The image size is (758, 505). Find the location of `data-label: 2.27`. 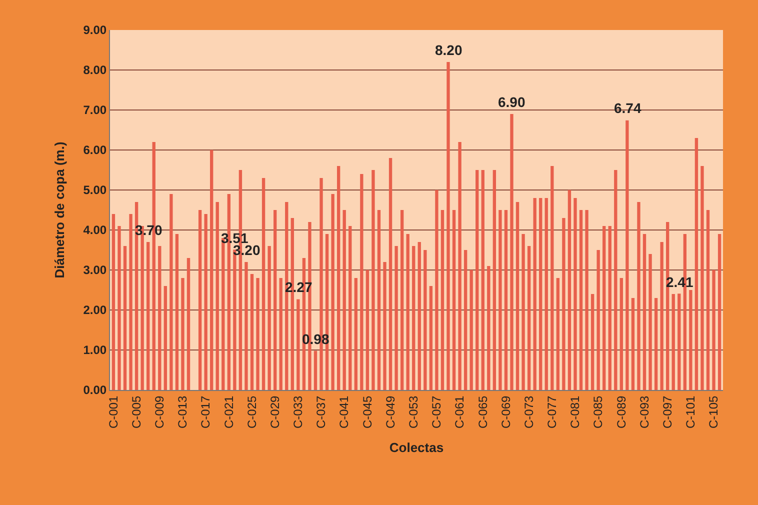

data-label: 2.27 is located at coordinates (298, 287).